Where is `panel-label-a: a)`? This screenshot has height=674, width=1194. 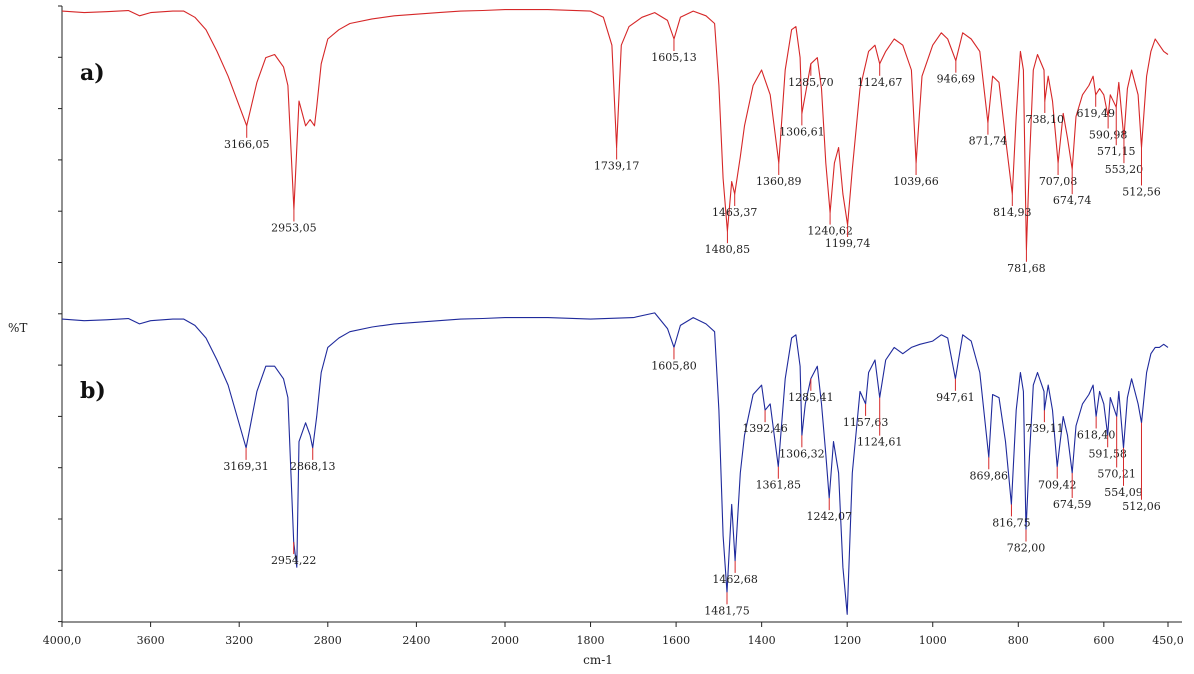
panel-label-a: a) is located at coordinates (92, 73).